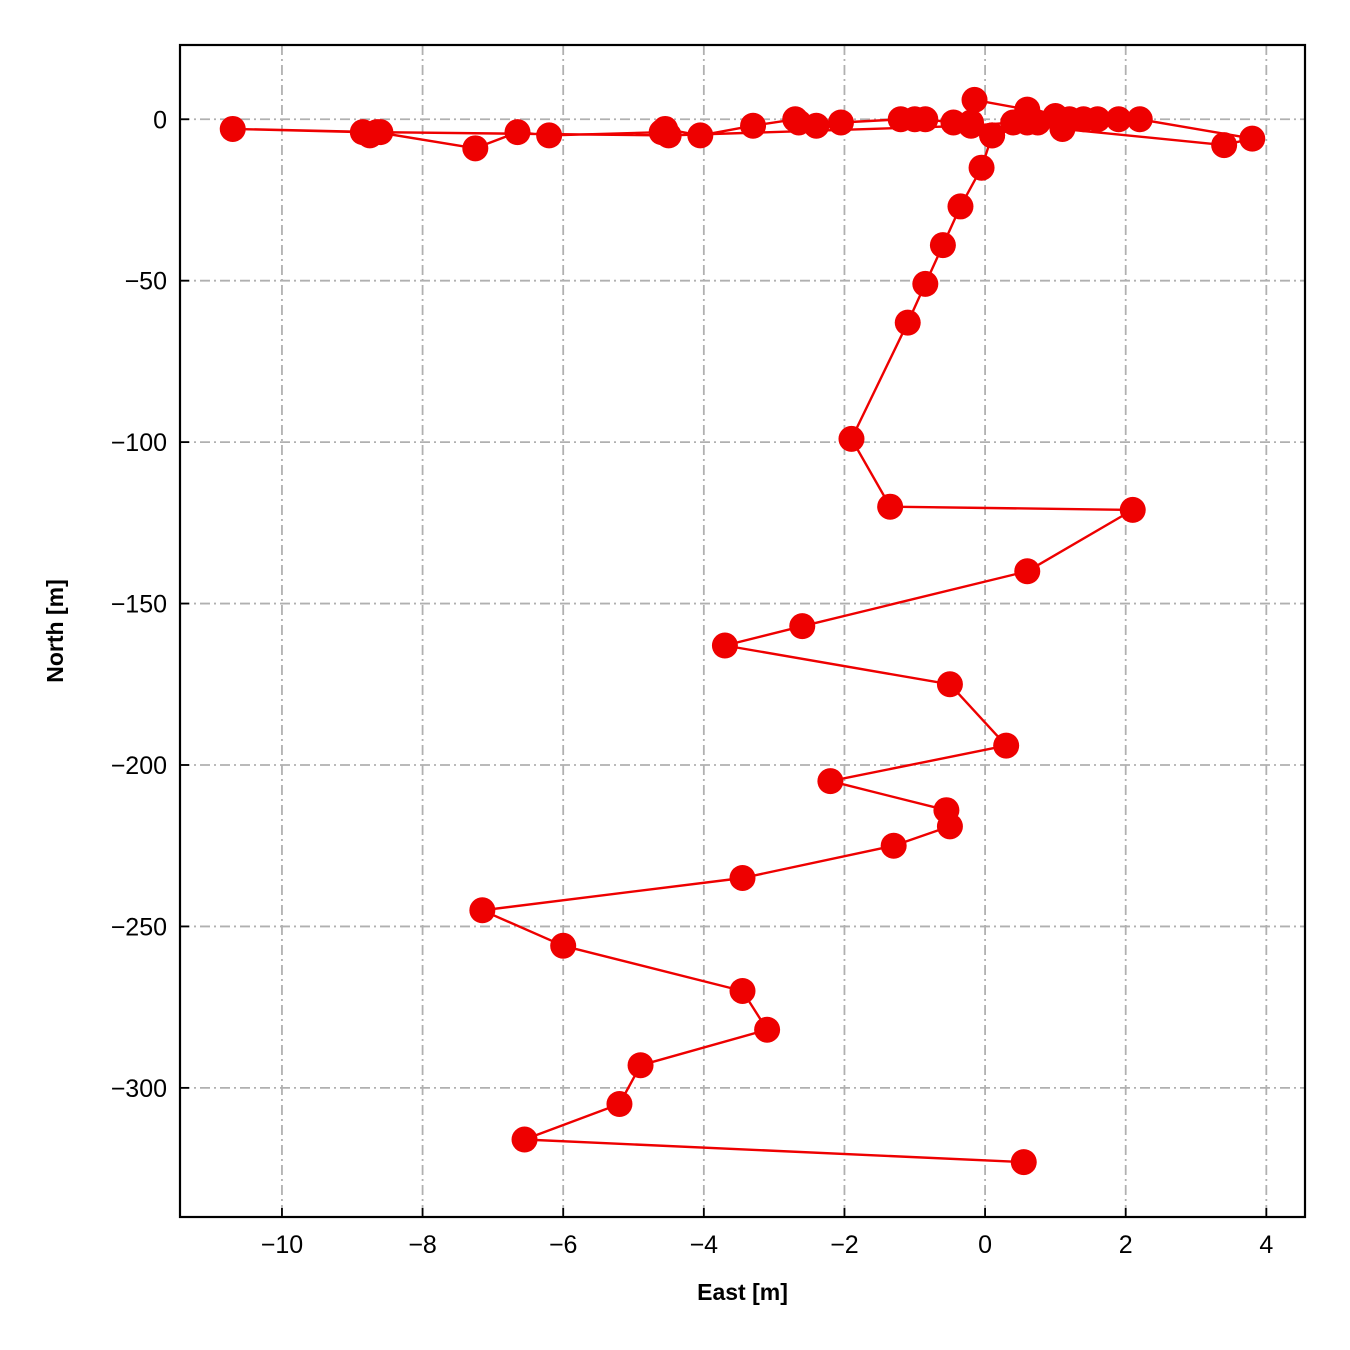 Image resolution: width=1350 pixels, height=1350 pixels. Describe the element at coordinates (139, 766) in the screenshot. I see `y-tick-label: −200` at that location.